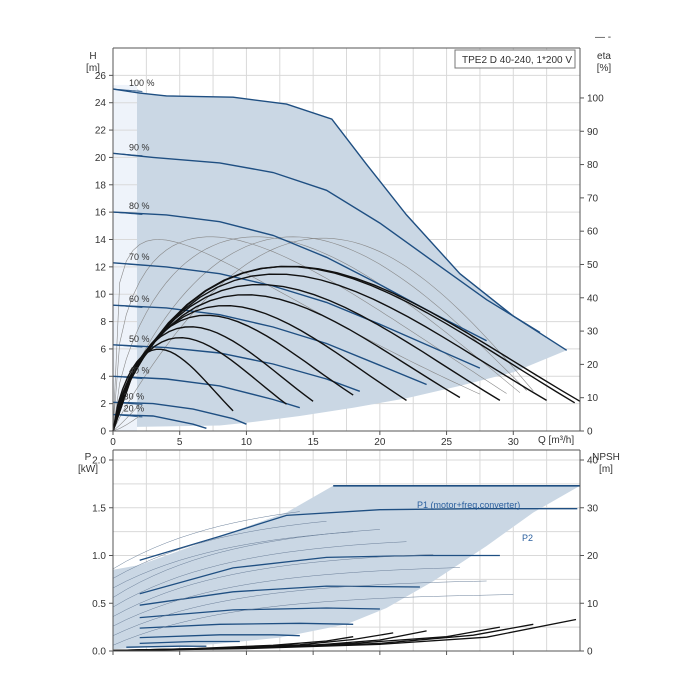  I want to click on speed-label: 20 %, so click(134, 409).